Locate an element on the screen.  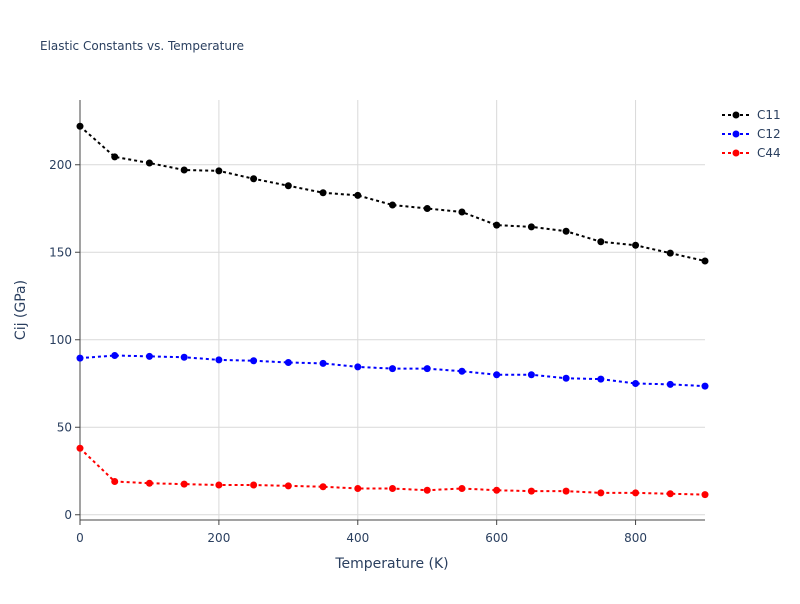
y-tick-label: 100 is located at coordinates (60, 340).